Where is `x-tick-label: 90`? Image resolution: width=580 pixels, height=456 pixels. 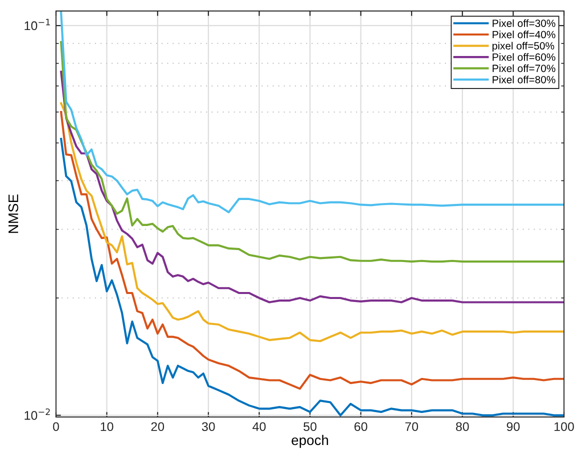
x-tick-label: 90 is located at coordinates (513, 427).